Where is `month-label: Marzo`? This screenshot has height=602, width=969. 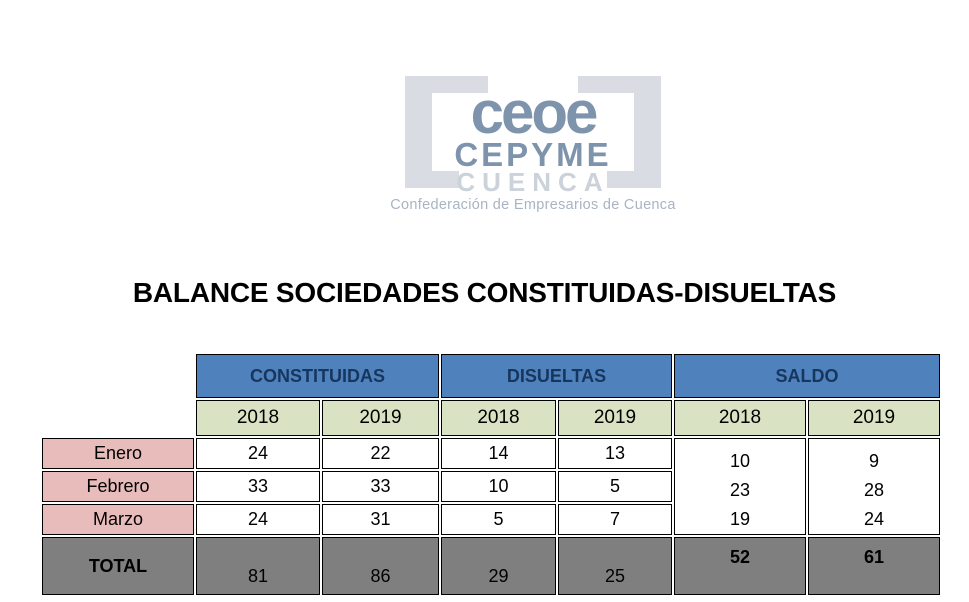
month-label: Marzo is located at coordinates (118, 519).